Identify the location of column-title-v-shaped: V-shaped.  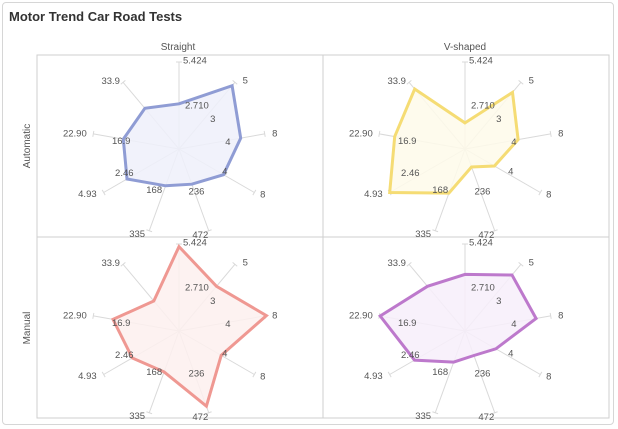
(465, 47).